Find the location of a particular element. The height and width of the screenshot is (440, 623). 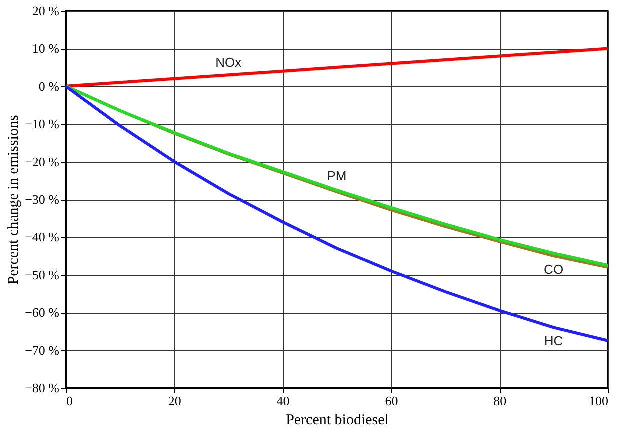

series-label: PM is located at coordinates (337, 176).